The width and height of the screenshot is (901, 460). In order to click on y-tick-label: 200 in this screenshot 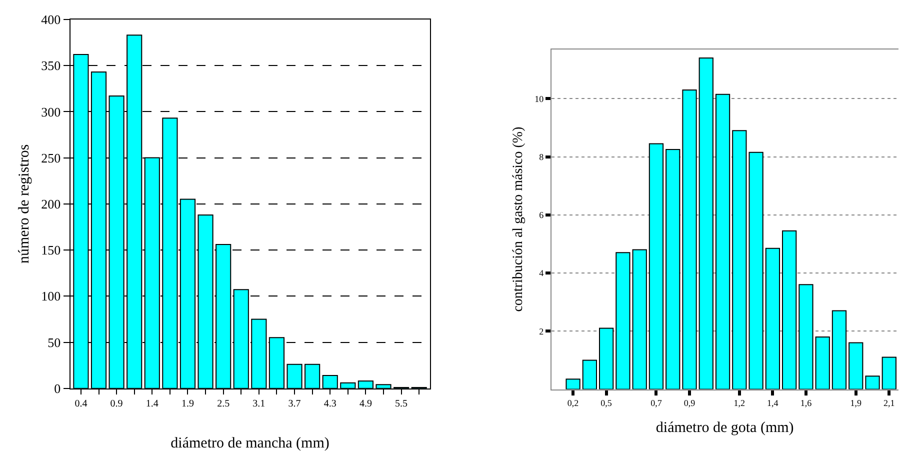, I will do `click(51, 204)`.